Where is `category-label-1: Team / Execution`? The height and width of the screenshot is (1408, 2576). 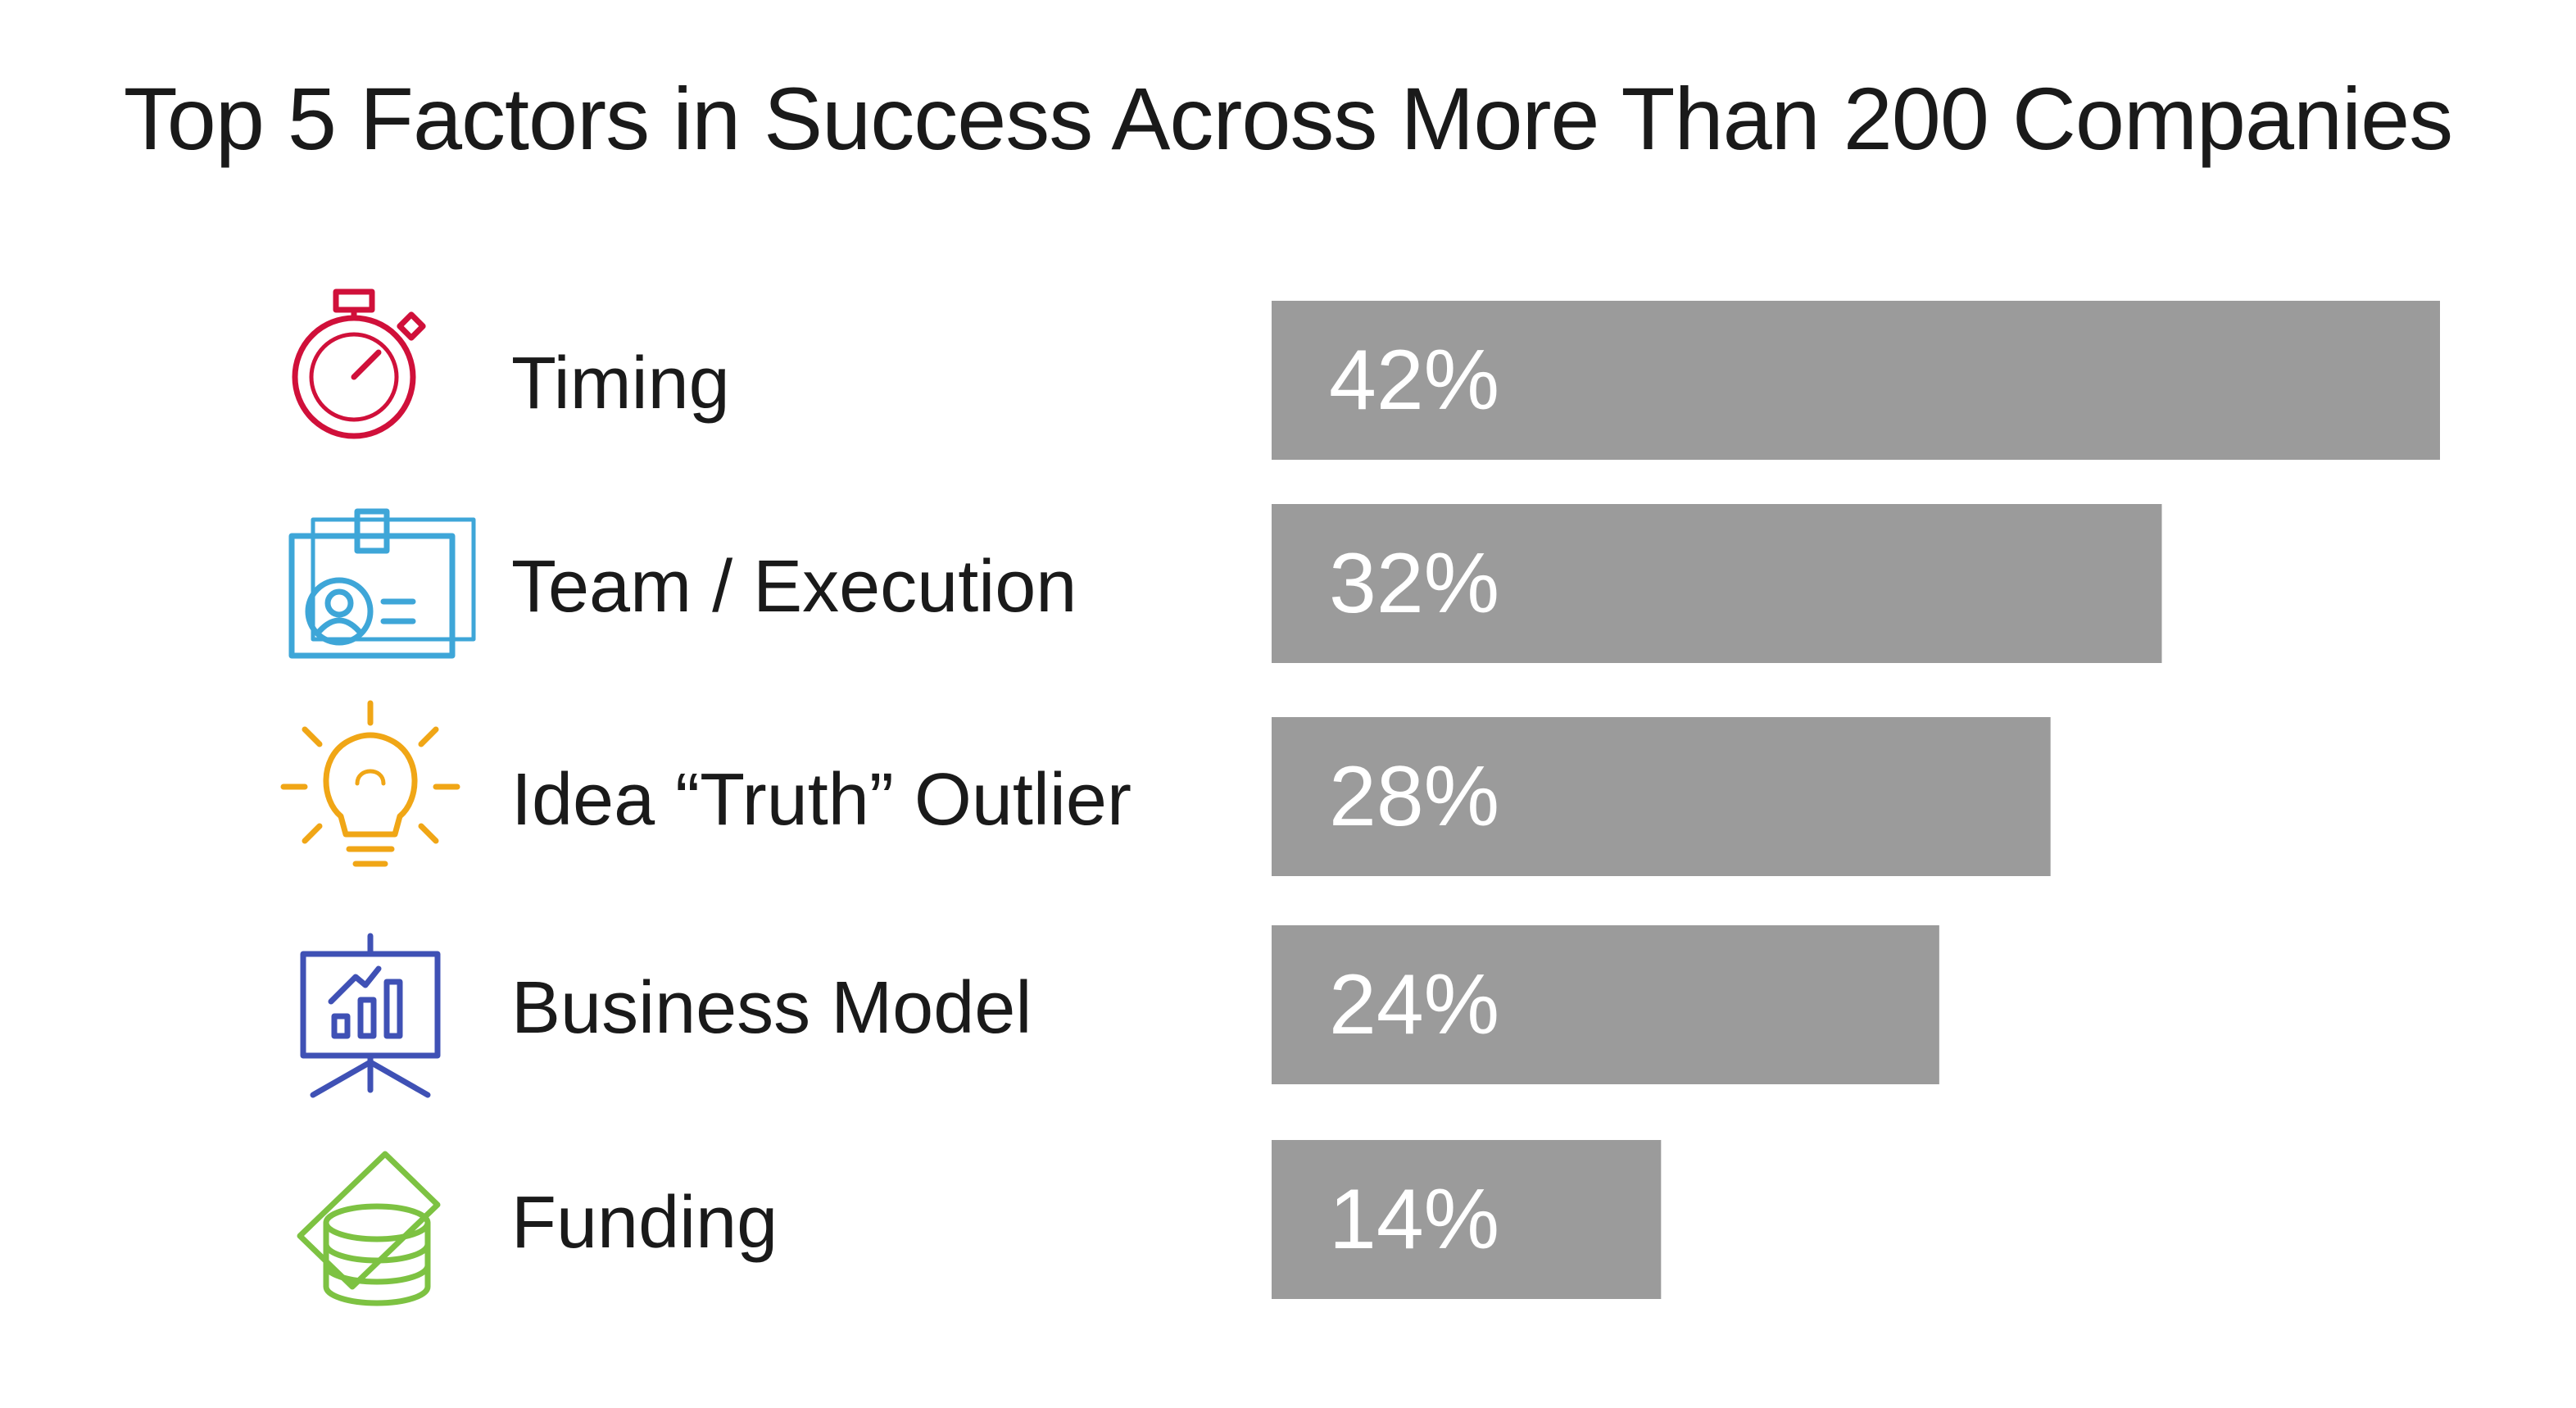
category-label-1: Team / Execution is located at coordinates (794, 587).